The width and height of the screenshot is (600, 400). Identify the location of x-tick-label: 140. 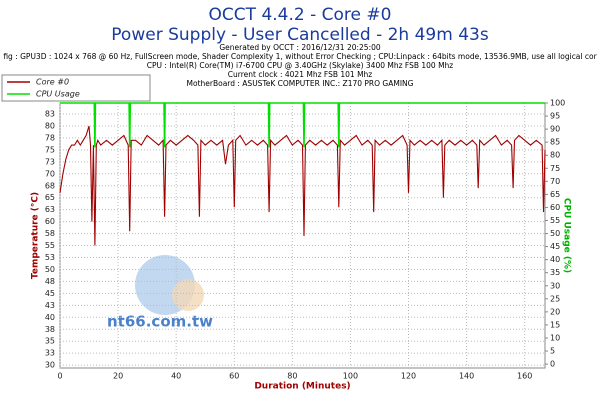
(466, 376).